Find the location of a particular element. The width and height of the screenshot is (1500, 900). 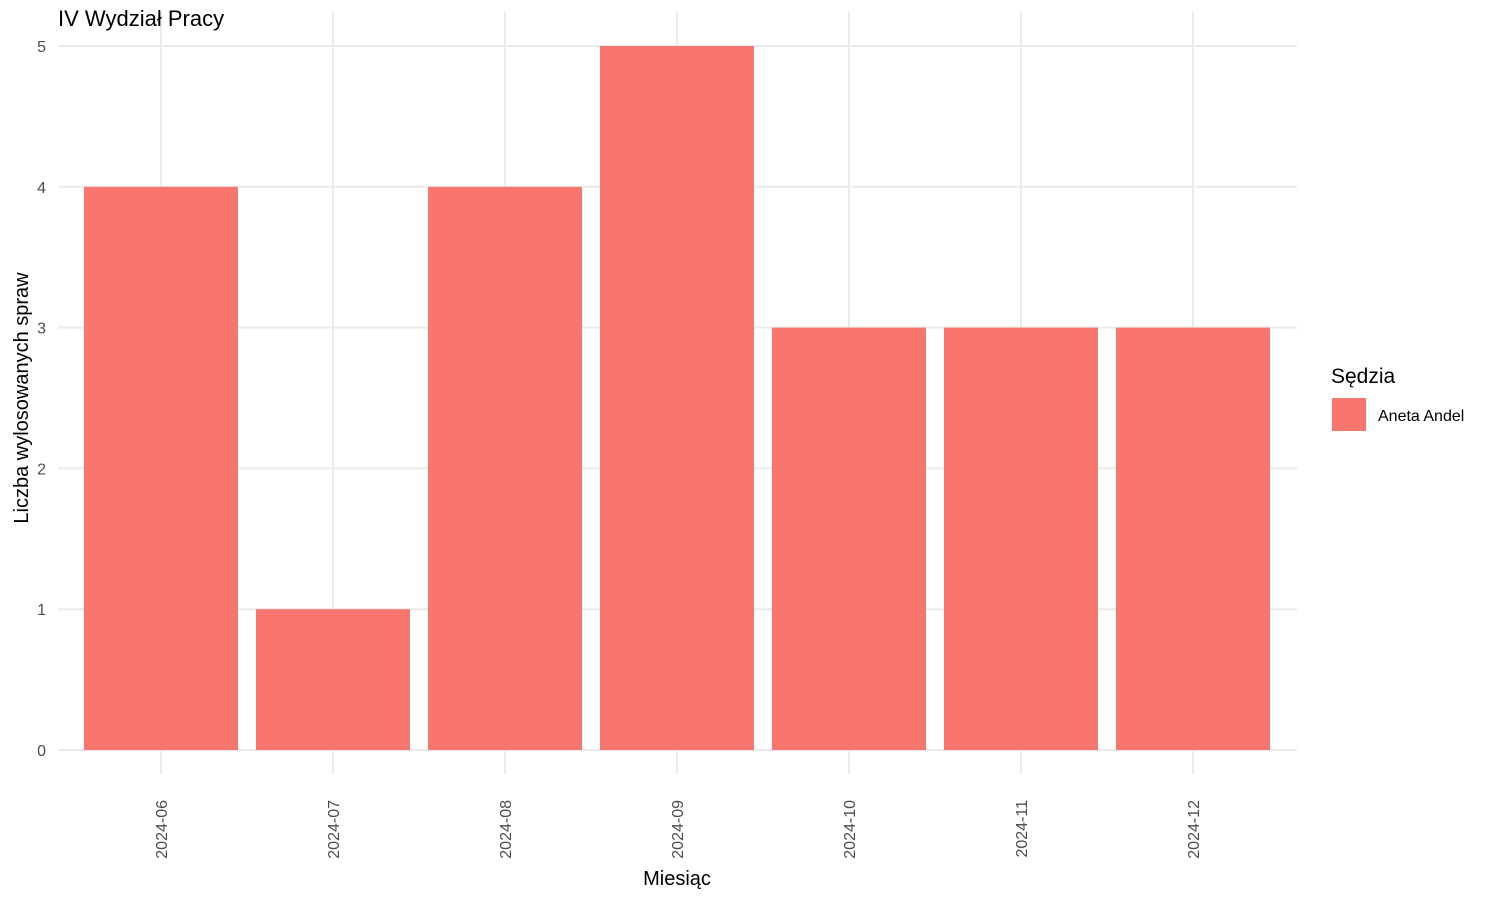

x-tick-label: 2024-10 is located at coordinates (850, 829).